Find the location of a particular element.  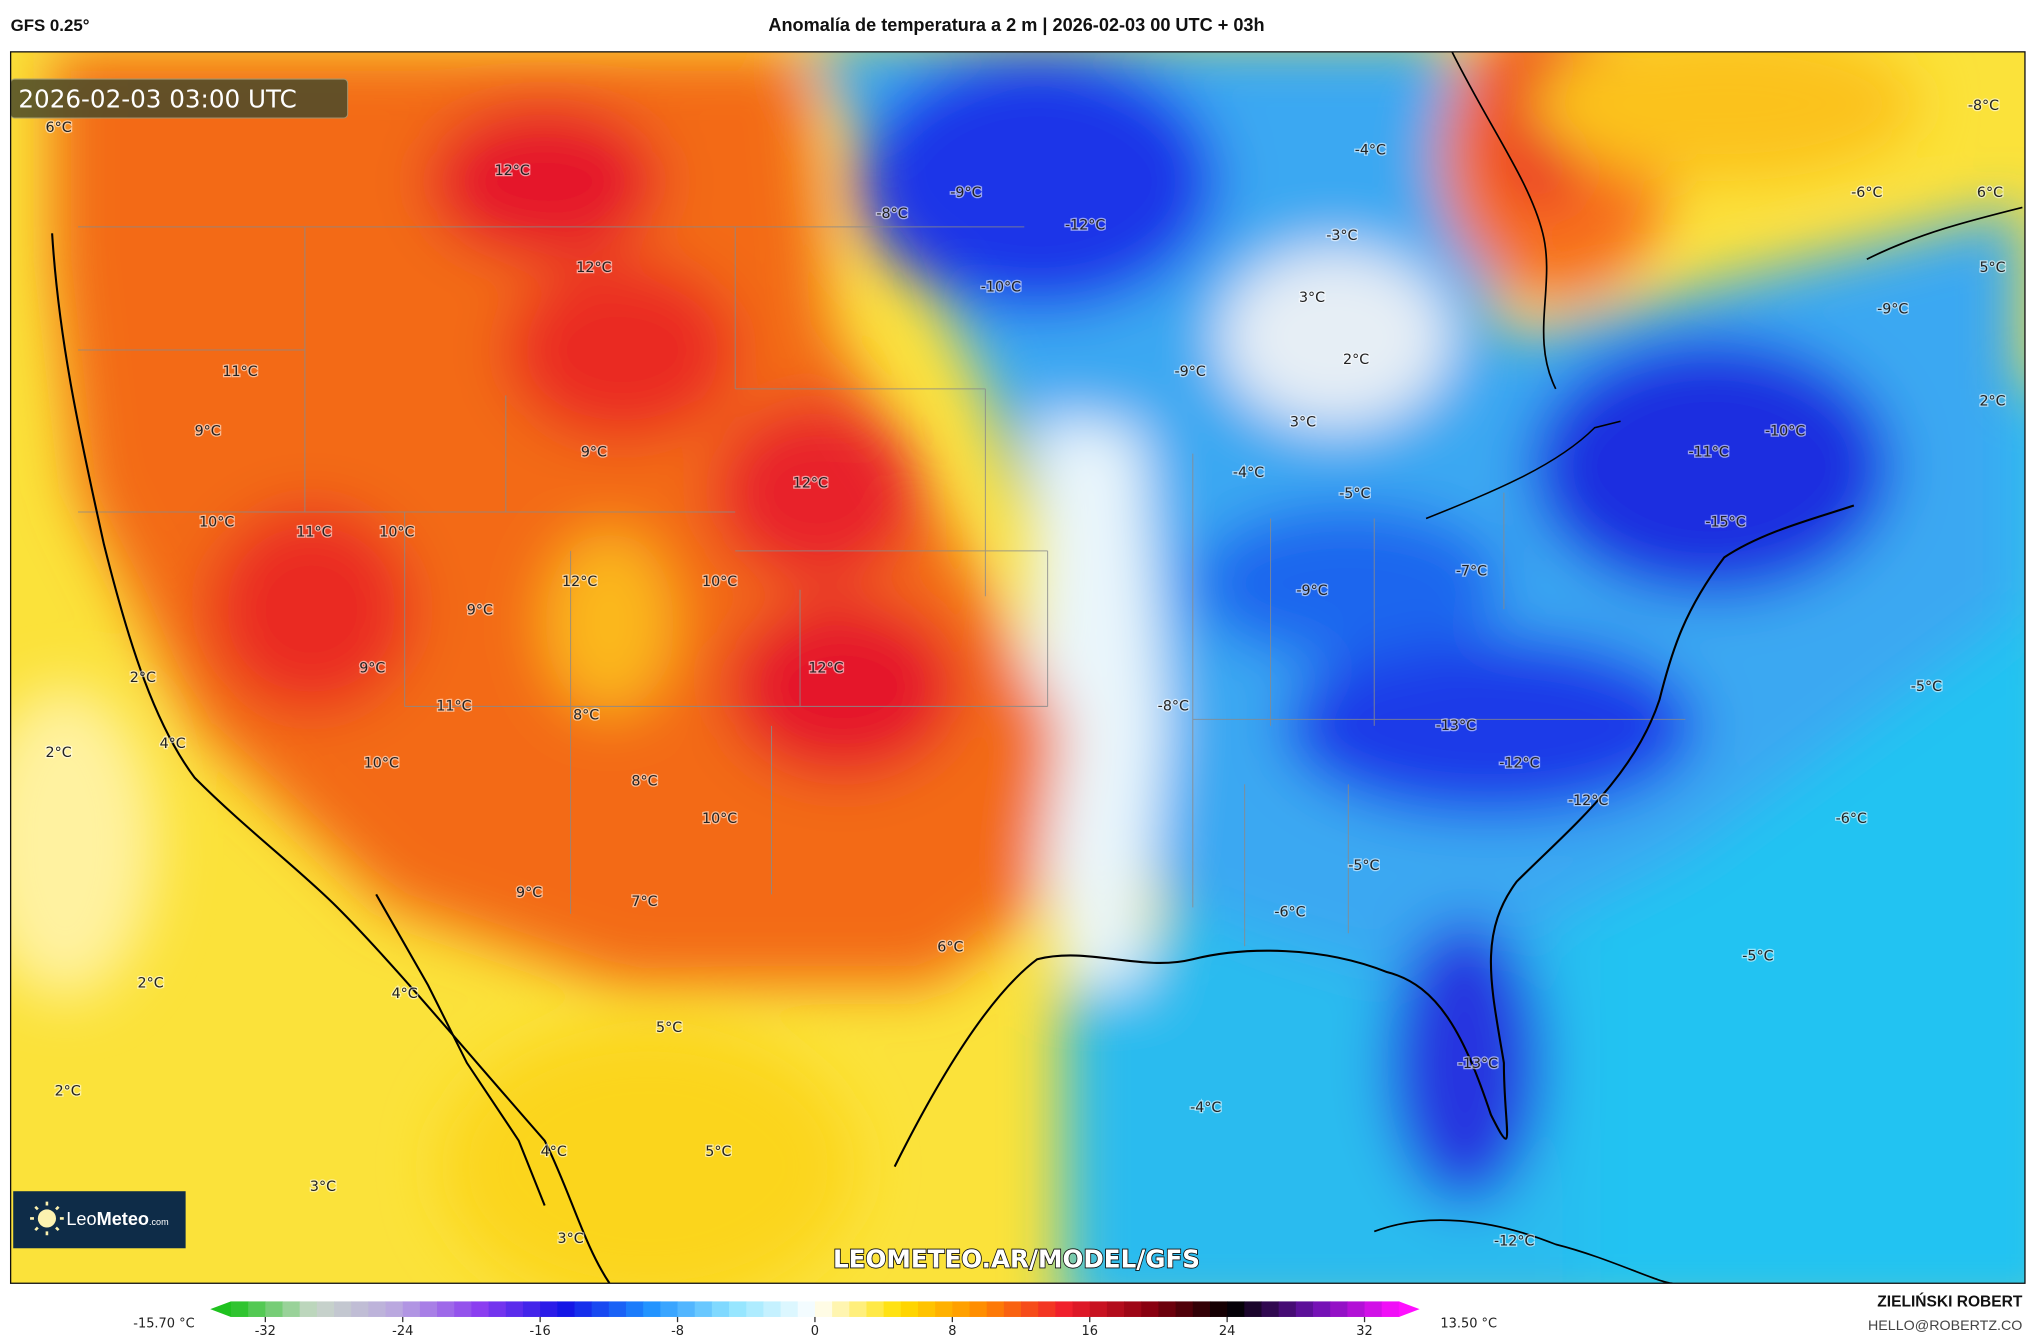

temperature-label: 8°C is located at coordinates (644, 782).